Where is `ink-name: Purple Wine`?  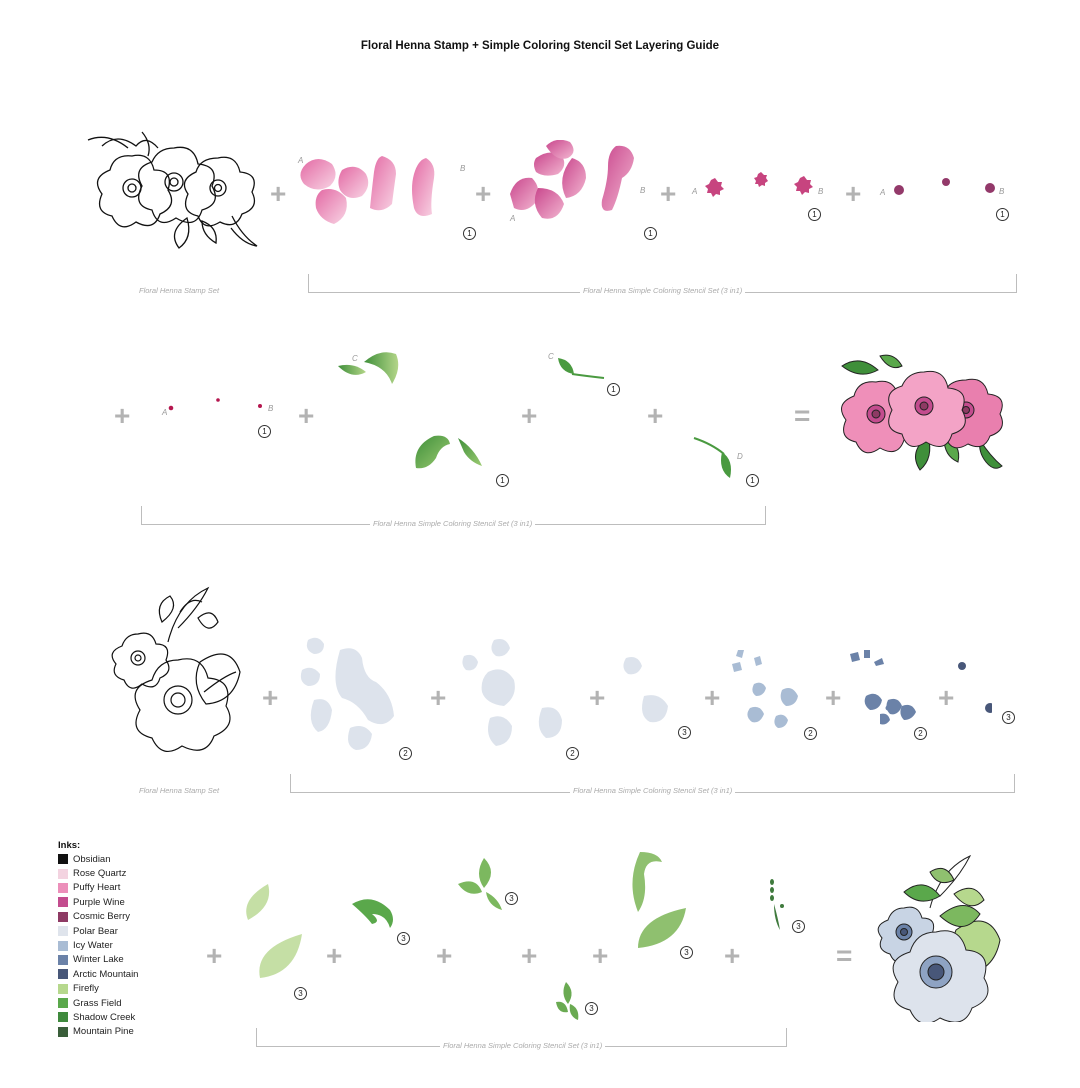 ink-name: Purple Wine is located at coordinates (99, 902).